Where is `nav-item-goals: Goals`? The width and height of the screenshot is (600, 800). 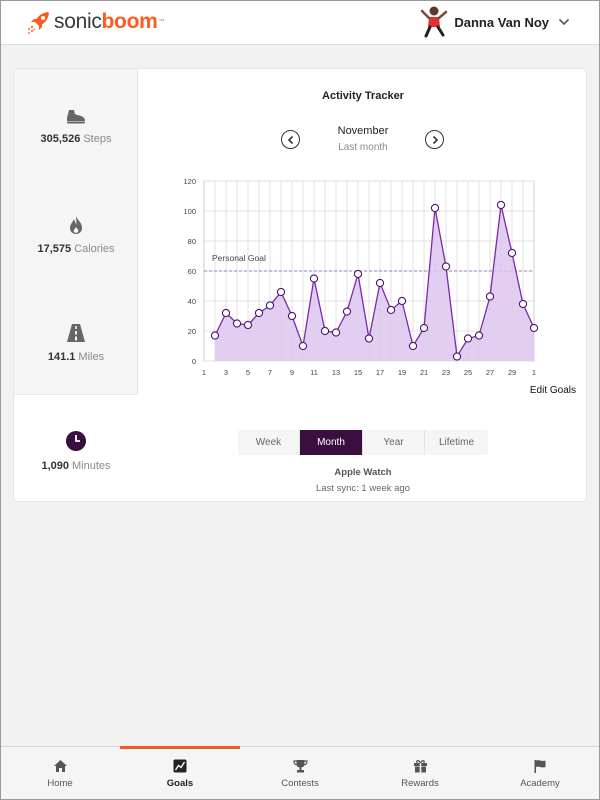 nav-item-goals: Goals is located at coordinates (180, 773).